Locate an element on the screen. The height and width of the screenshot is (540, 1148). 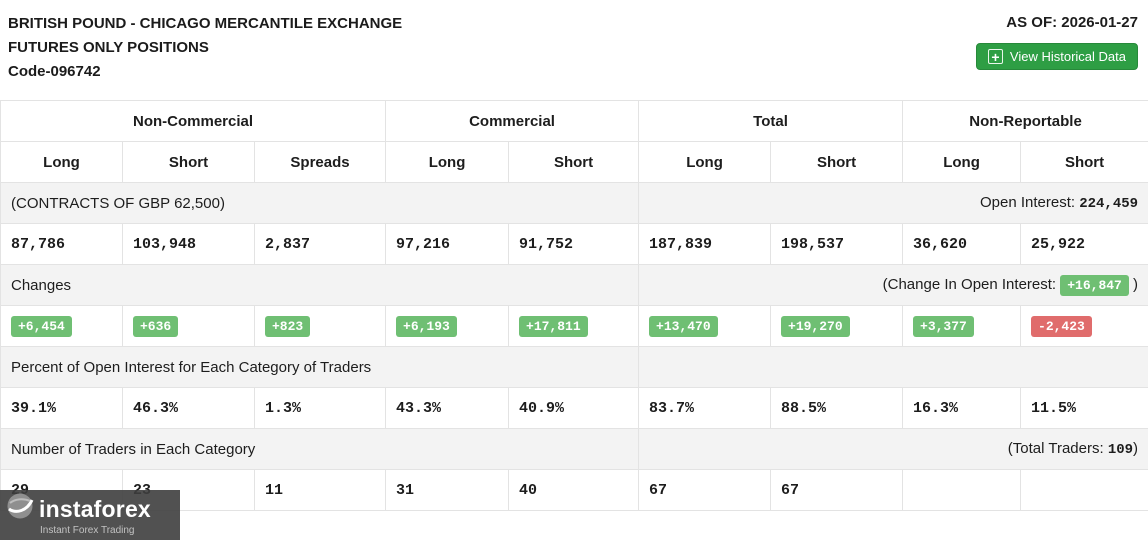
col-header-spreads: Spreads is located at coordinates (320, 162).